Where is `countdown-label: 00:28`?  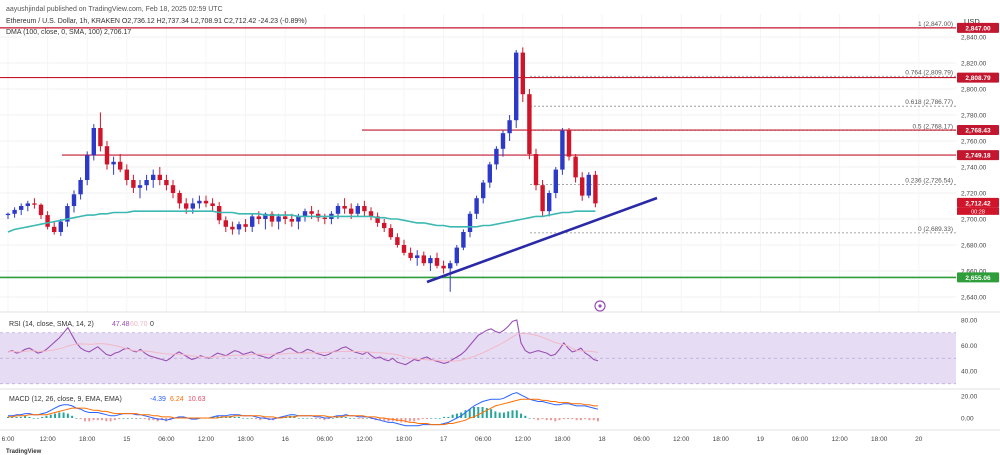
countdown-label: 00:28 is located at coordinates (978, 212).